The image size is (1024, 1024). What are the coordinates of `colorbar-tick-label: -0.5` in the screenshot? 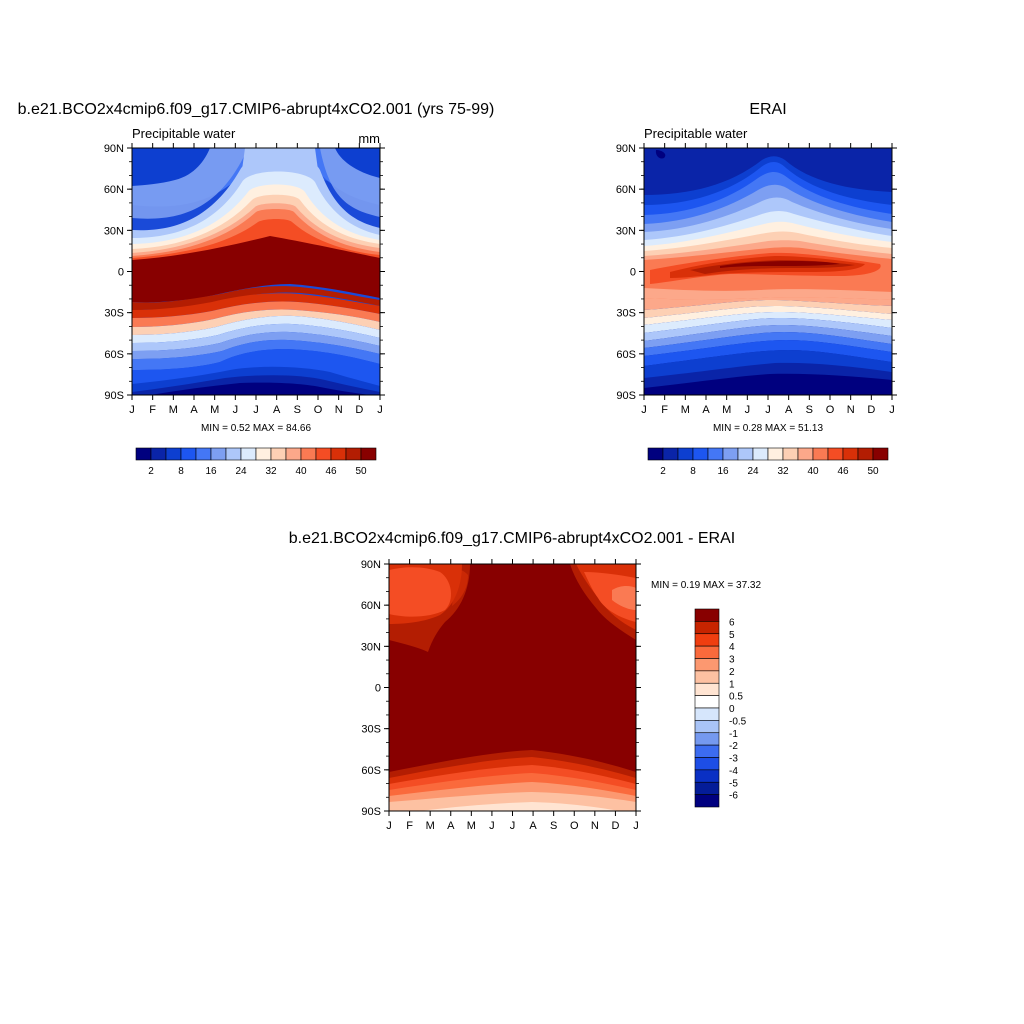 It's located at (738, 721).